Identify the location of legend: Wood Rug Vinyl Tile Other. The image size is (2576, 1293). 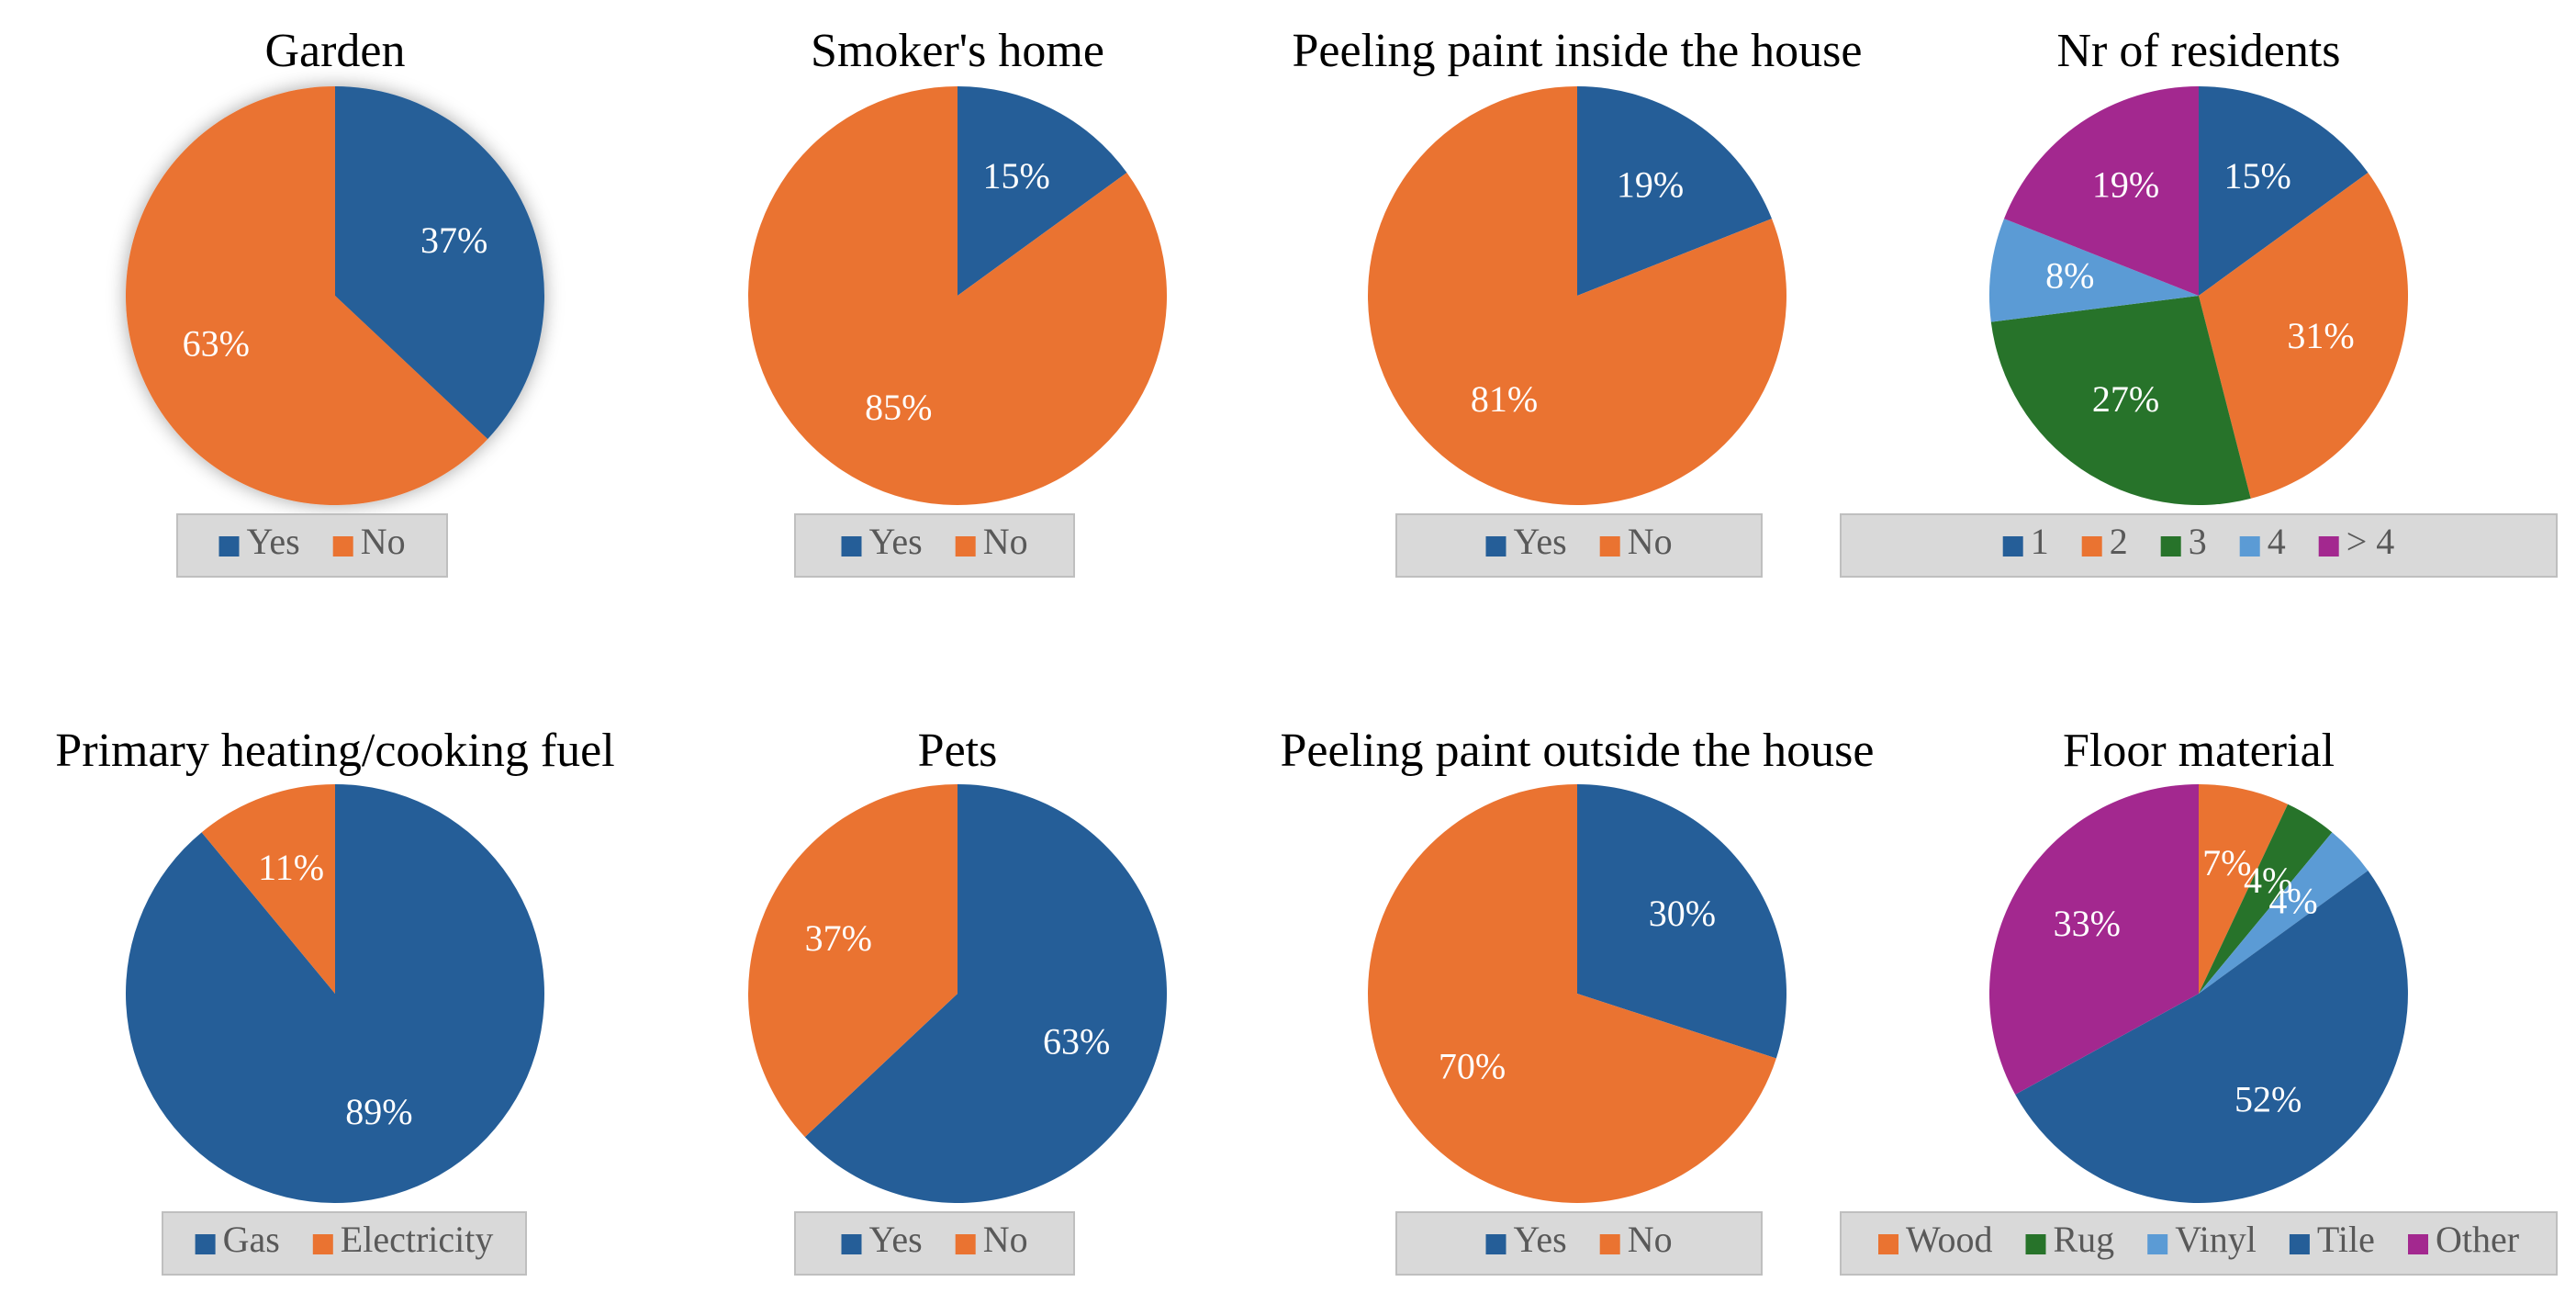
(2199, 1243).